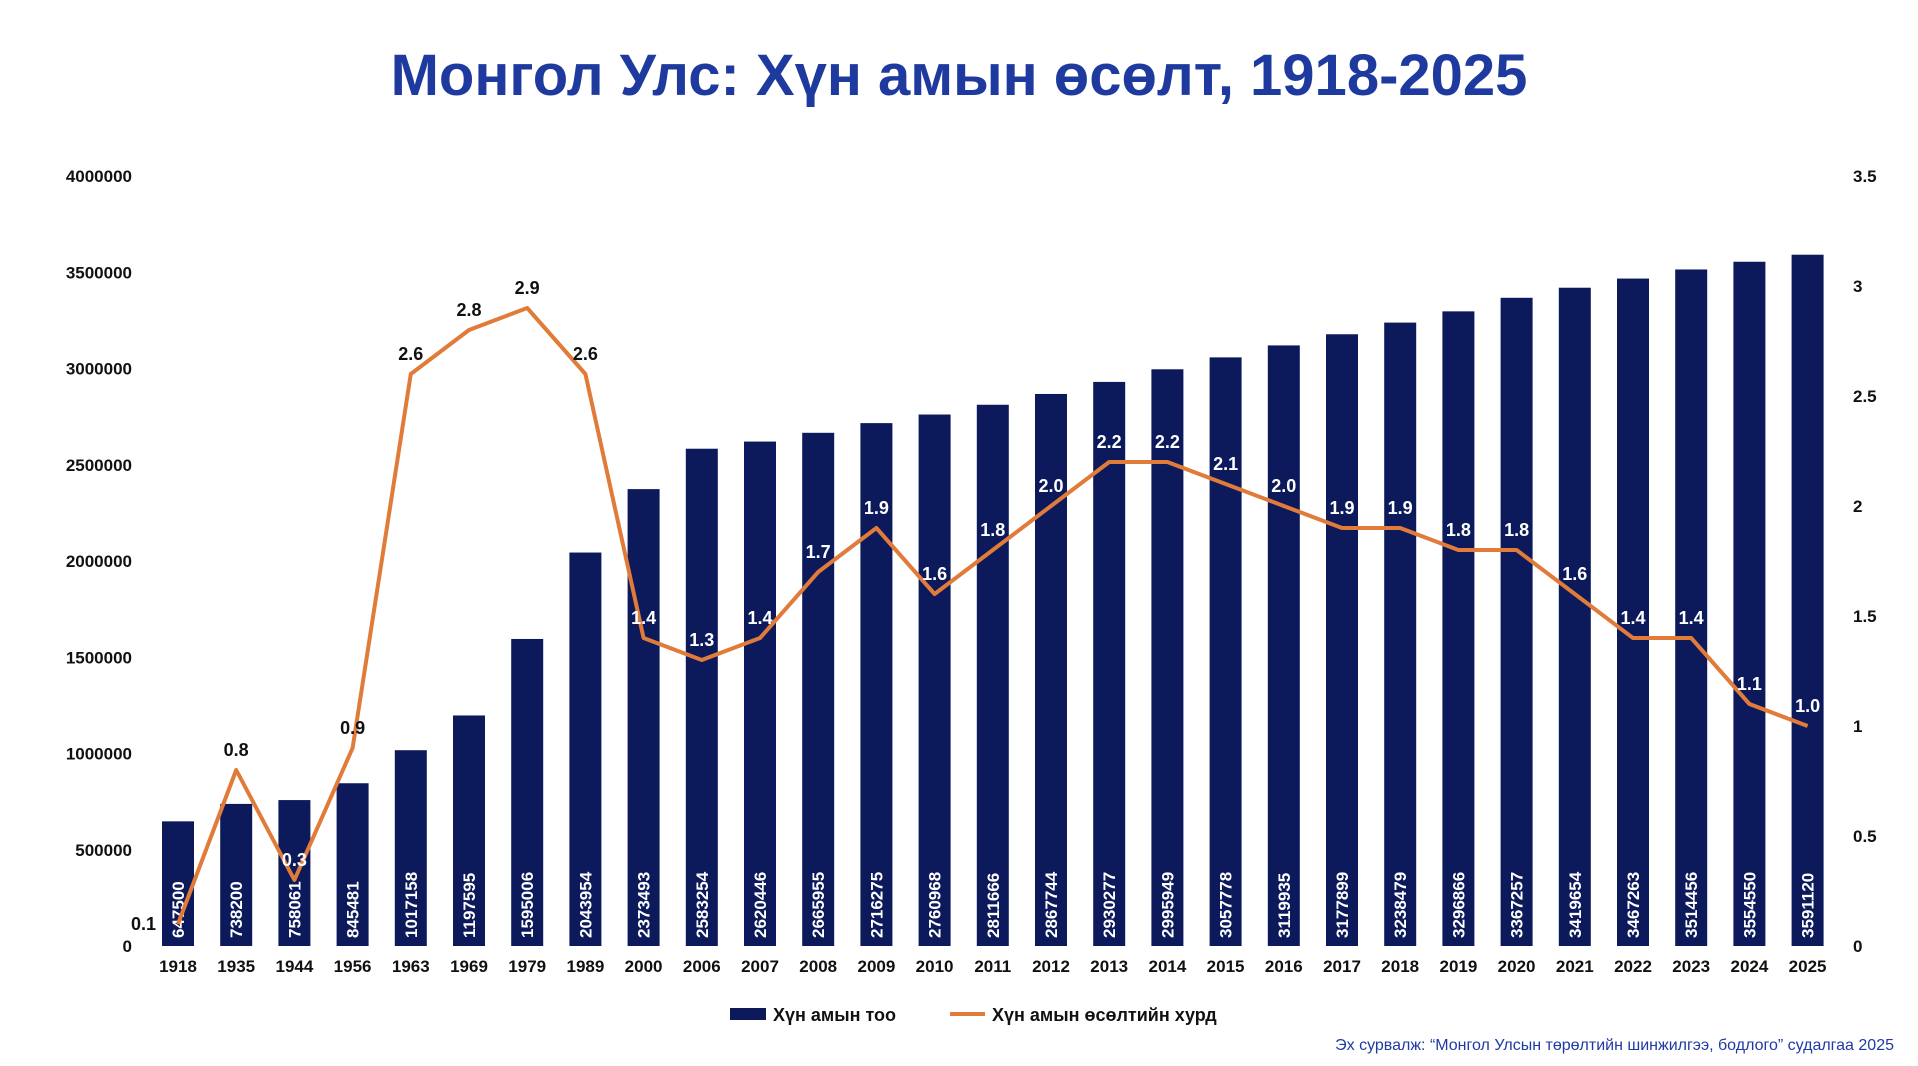 The height and width of the screenshot is (1066, 1918). What do you see at coordinates (99, 754) in the screenshot?
I see `left-axis-tick: 1000000` at bounding box center [99, 754].